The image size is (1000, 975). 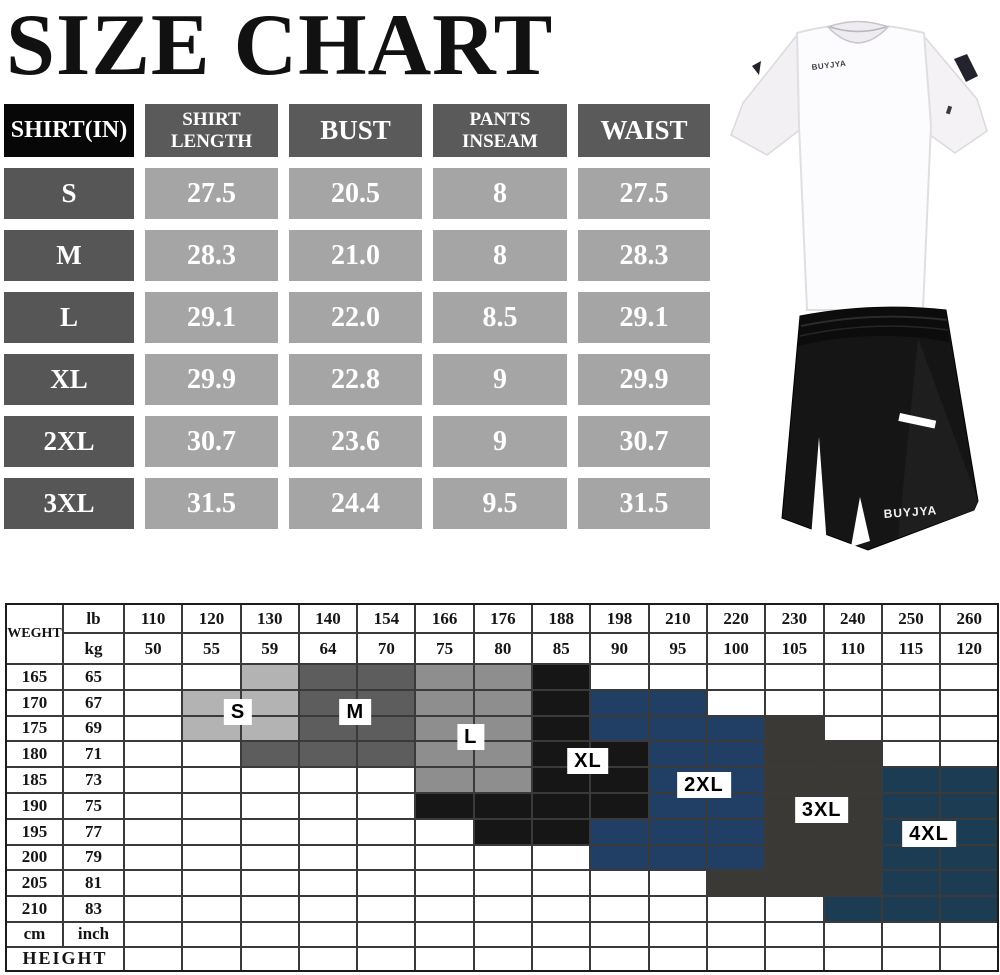 What do you see at coordinates (34, 909) in the screenshot?
I see `height-cm-value: 210` at bounding box center [34, 909].